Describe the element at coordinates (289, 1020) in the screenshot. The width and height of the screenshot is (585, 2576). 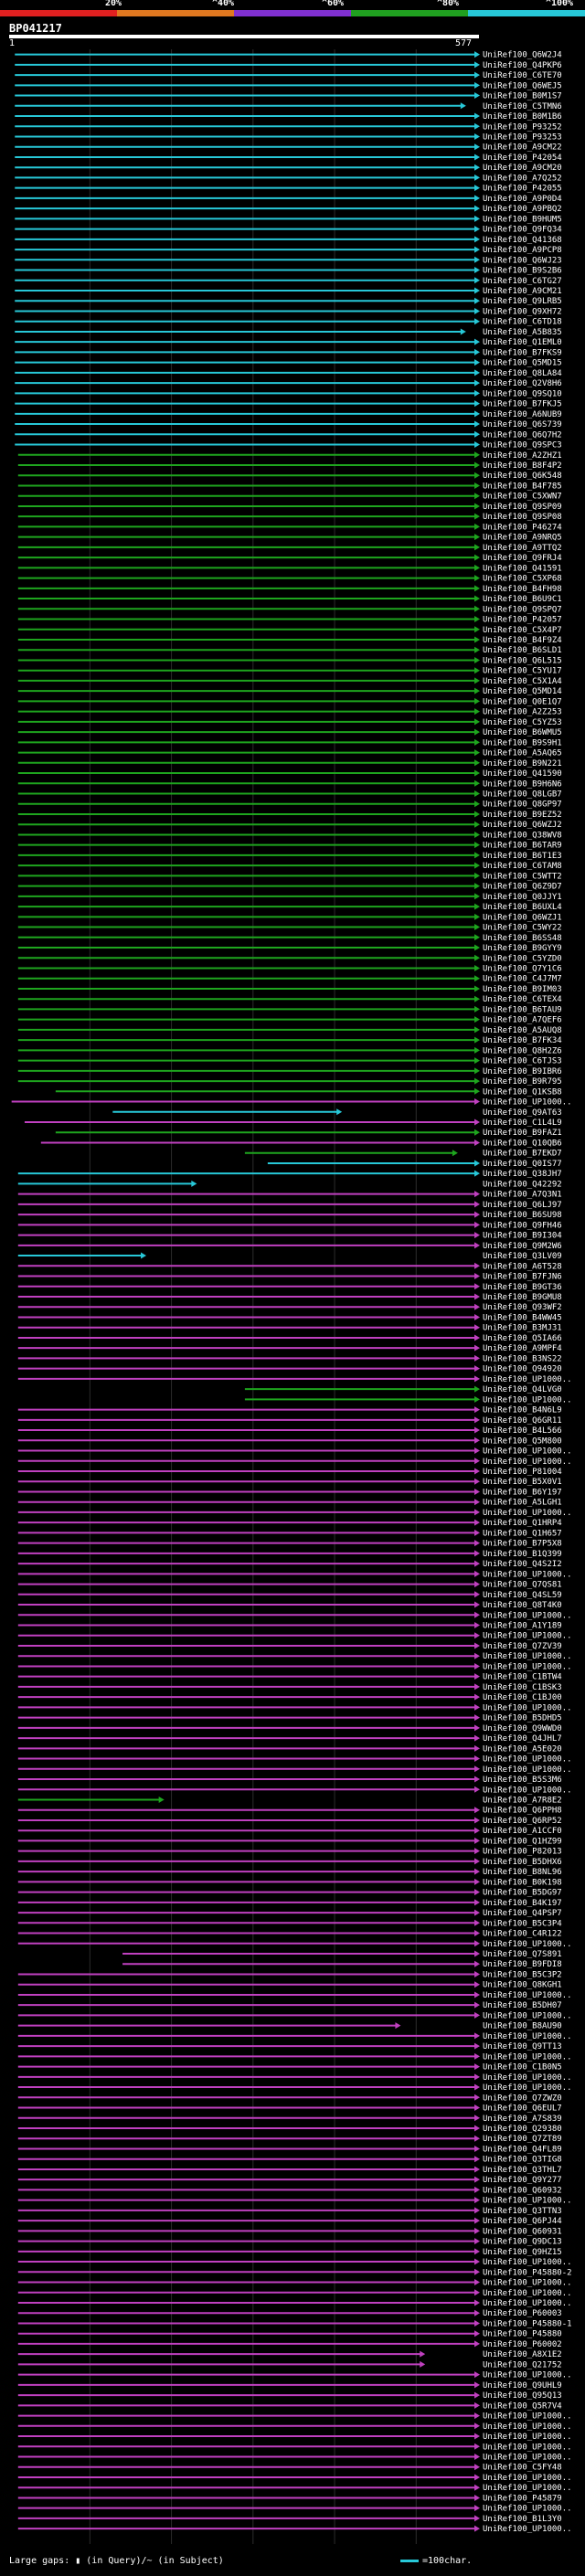
I see `hit-row: UniRef100_A7QEF6` at that location.